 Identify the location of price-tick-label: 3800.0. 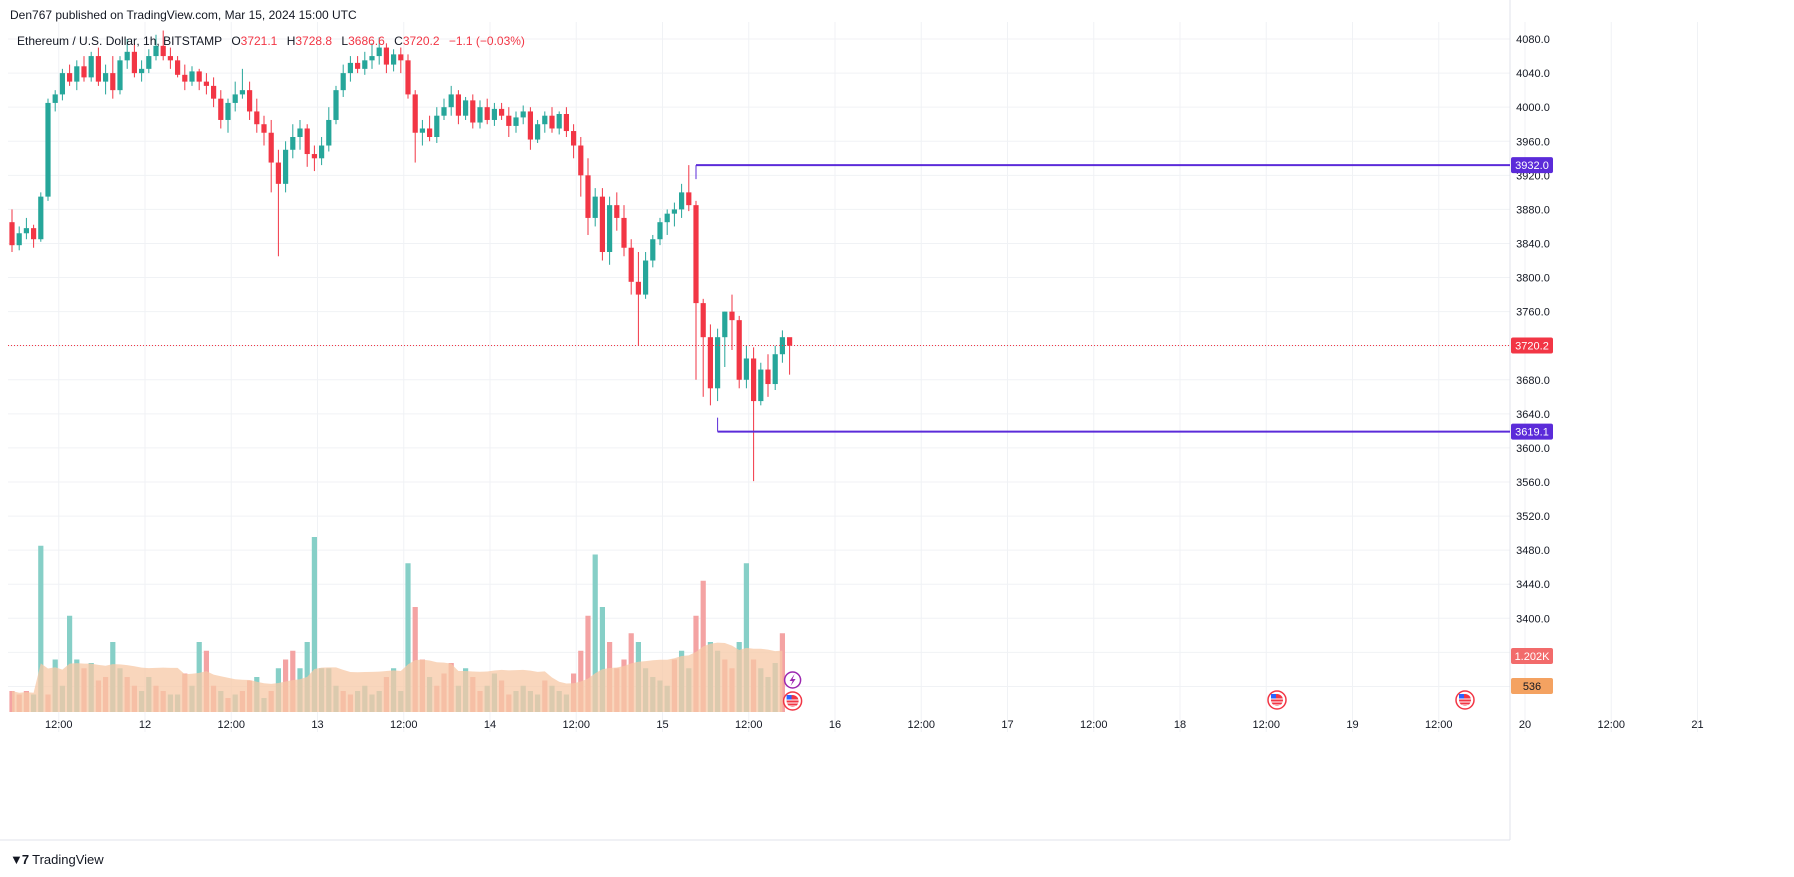
(1533, 279).